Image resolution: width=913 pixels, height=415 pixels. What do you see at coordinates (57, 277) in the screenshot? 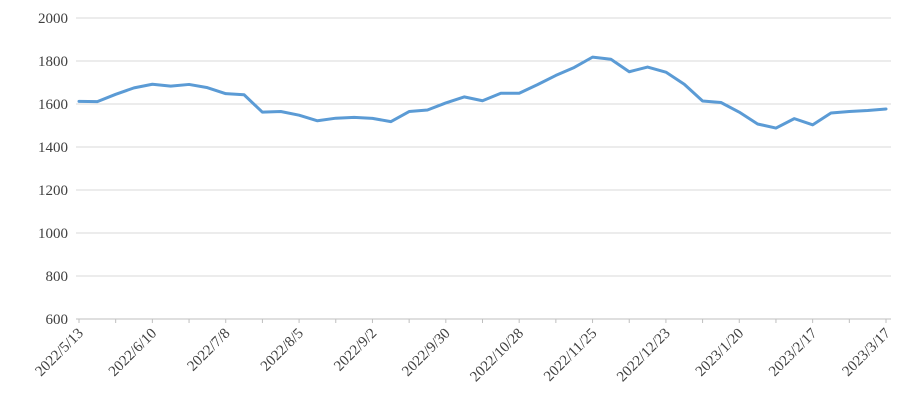
I see `y-axis-tick-label: 800` at bounding box center [57, 277].